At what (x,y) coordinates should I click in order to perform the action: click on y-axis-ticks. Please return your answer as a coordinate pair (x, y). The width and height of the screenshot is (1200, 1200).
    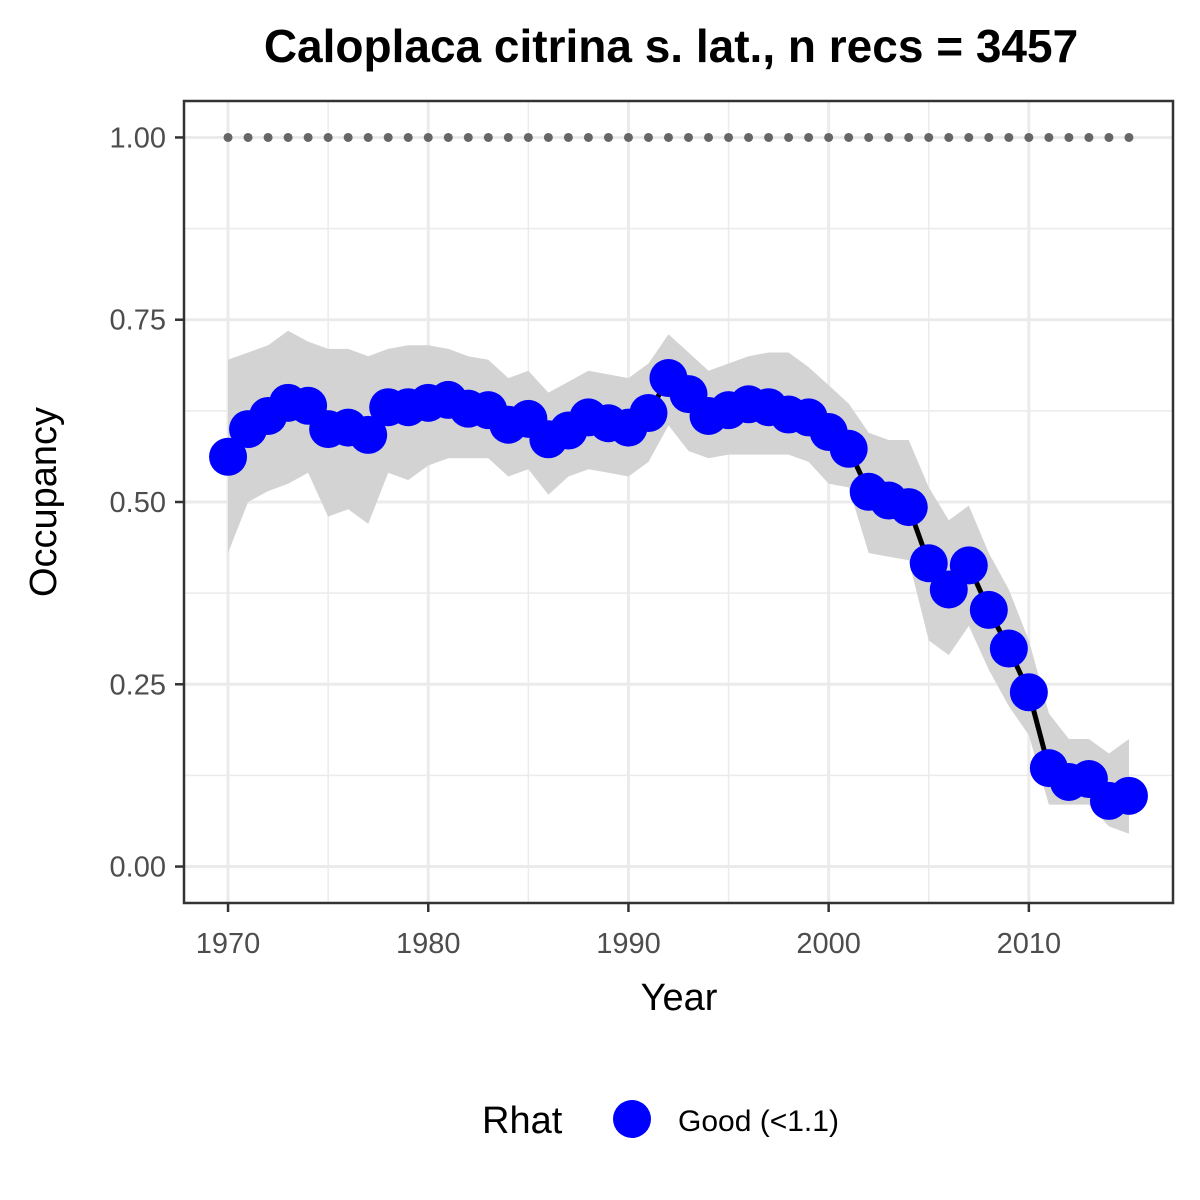
    Looking at the image, I should click on (179, 502).